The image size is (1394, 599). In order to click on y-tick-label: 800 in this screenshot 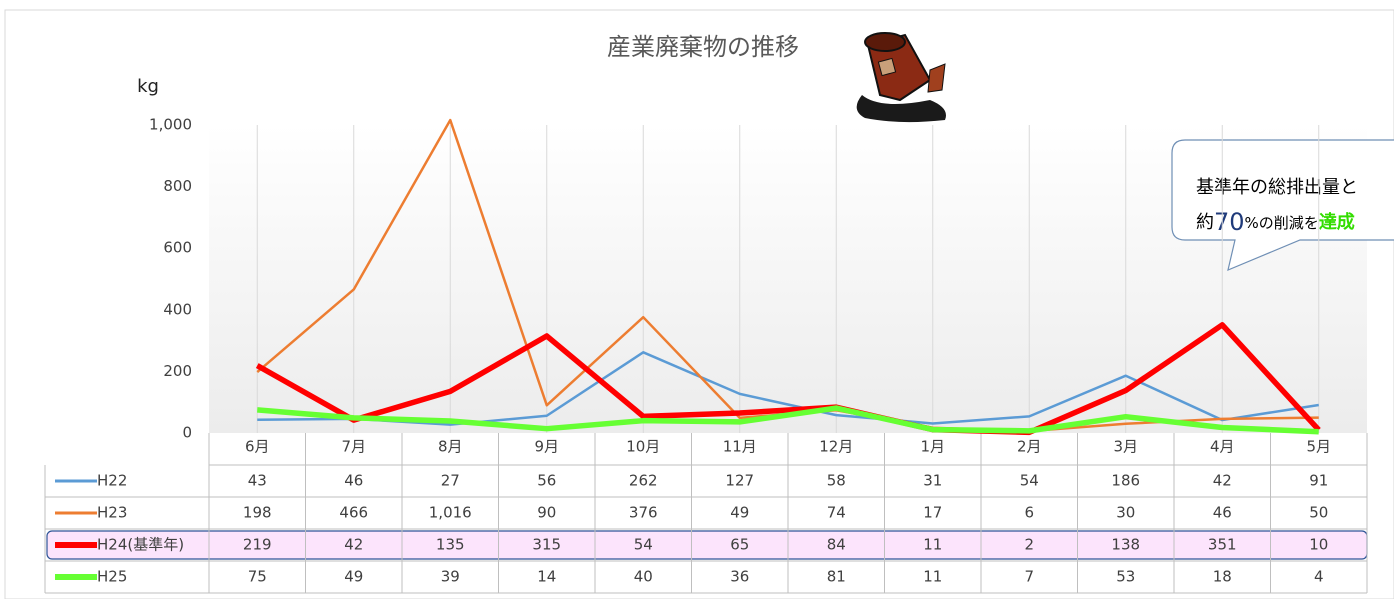, I will do `click(177, 186)`.